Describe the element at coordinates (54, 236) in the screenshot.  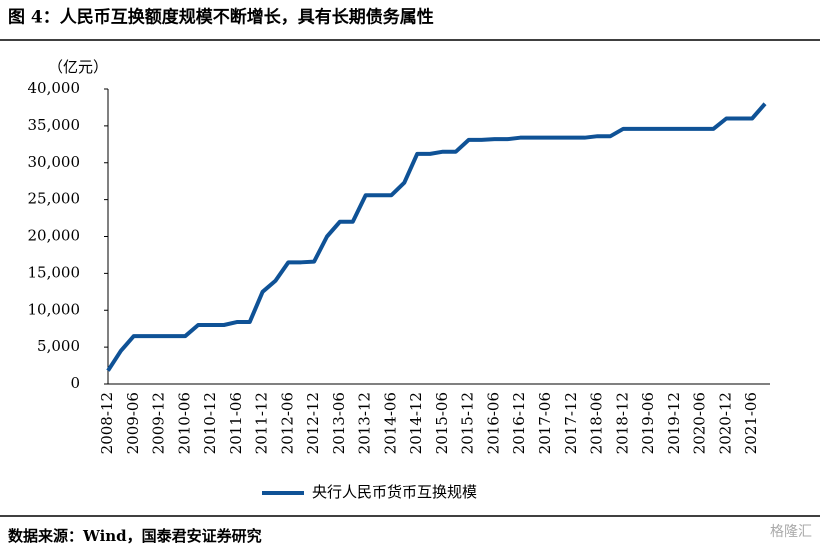
I see `y-tick-label: 20,000` at that location.